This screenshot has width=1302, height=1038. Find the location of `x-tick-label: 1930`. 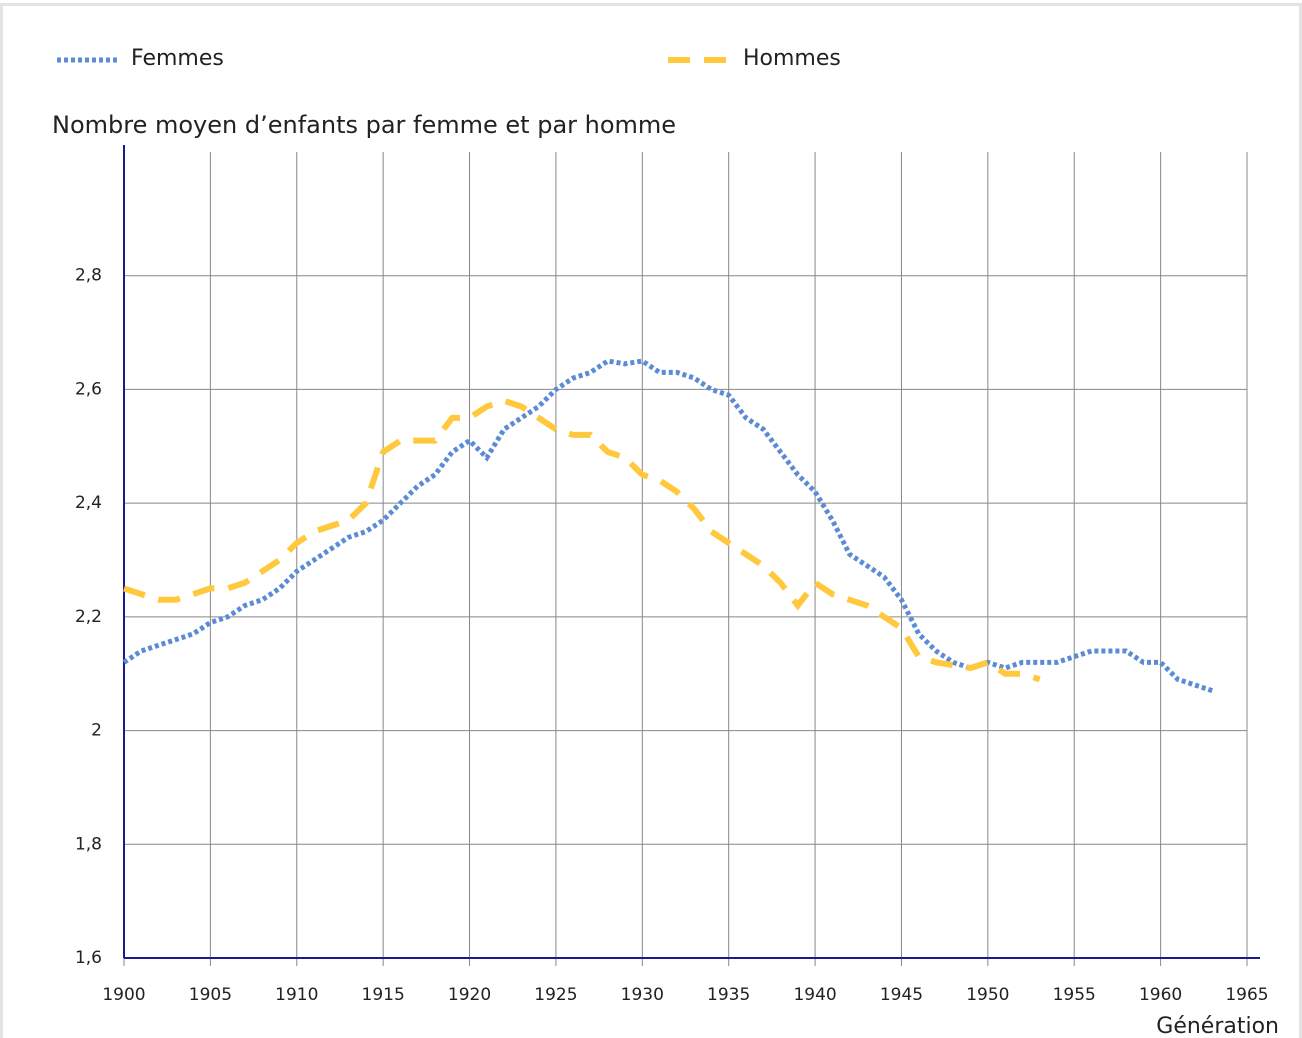

x-tick-label: 1930 is located at coordinates (642, 995).